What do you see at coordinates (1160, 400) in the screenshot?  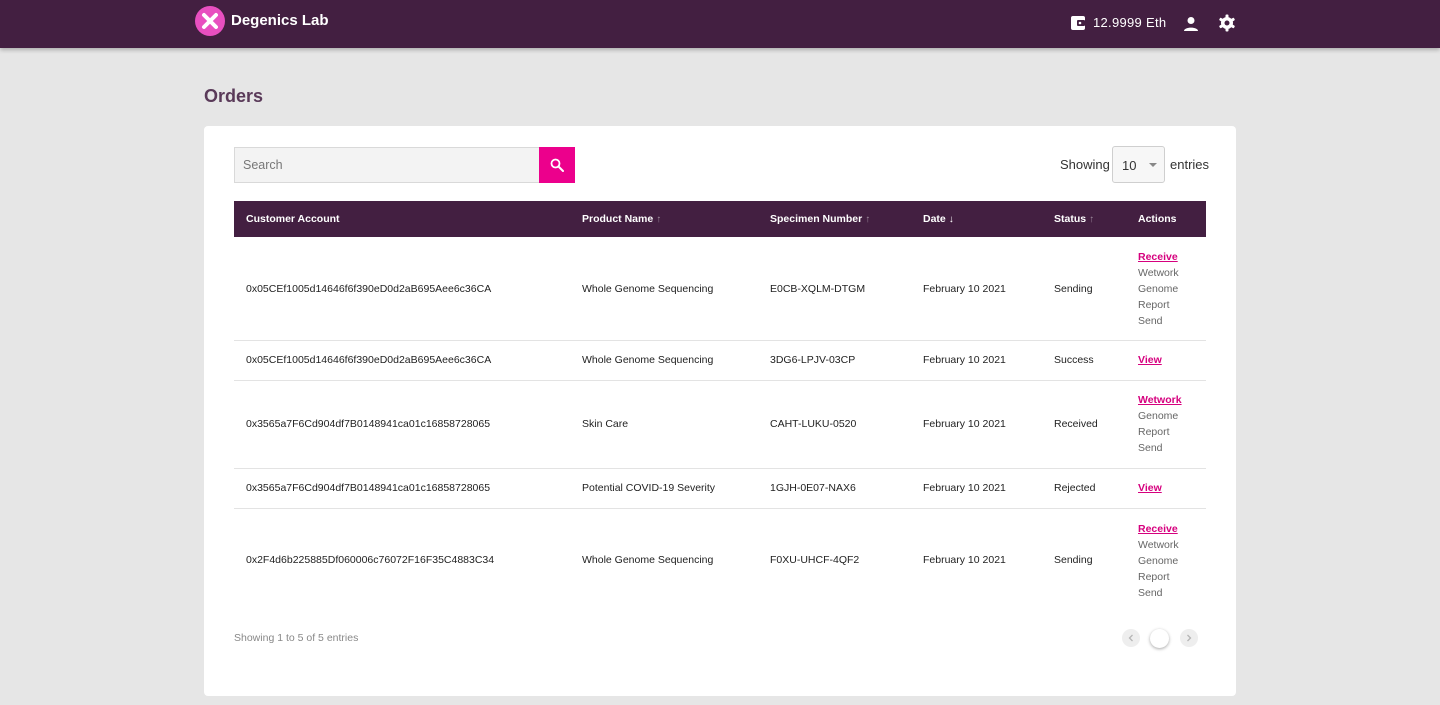 I see `wetwork-link: Wetwork` at bounding box center [1160, 400].